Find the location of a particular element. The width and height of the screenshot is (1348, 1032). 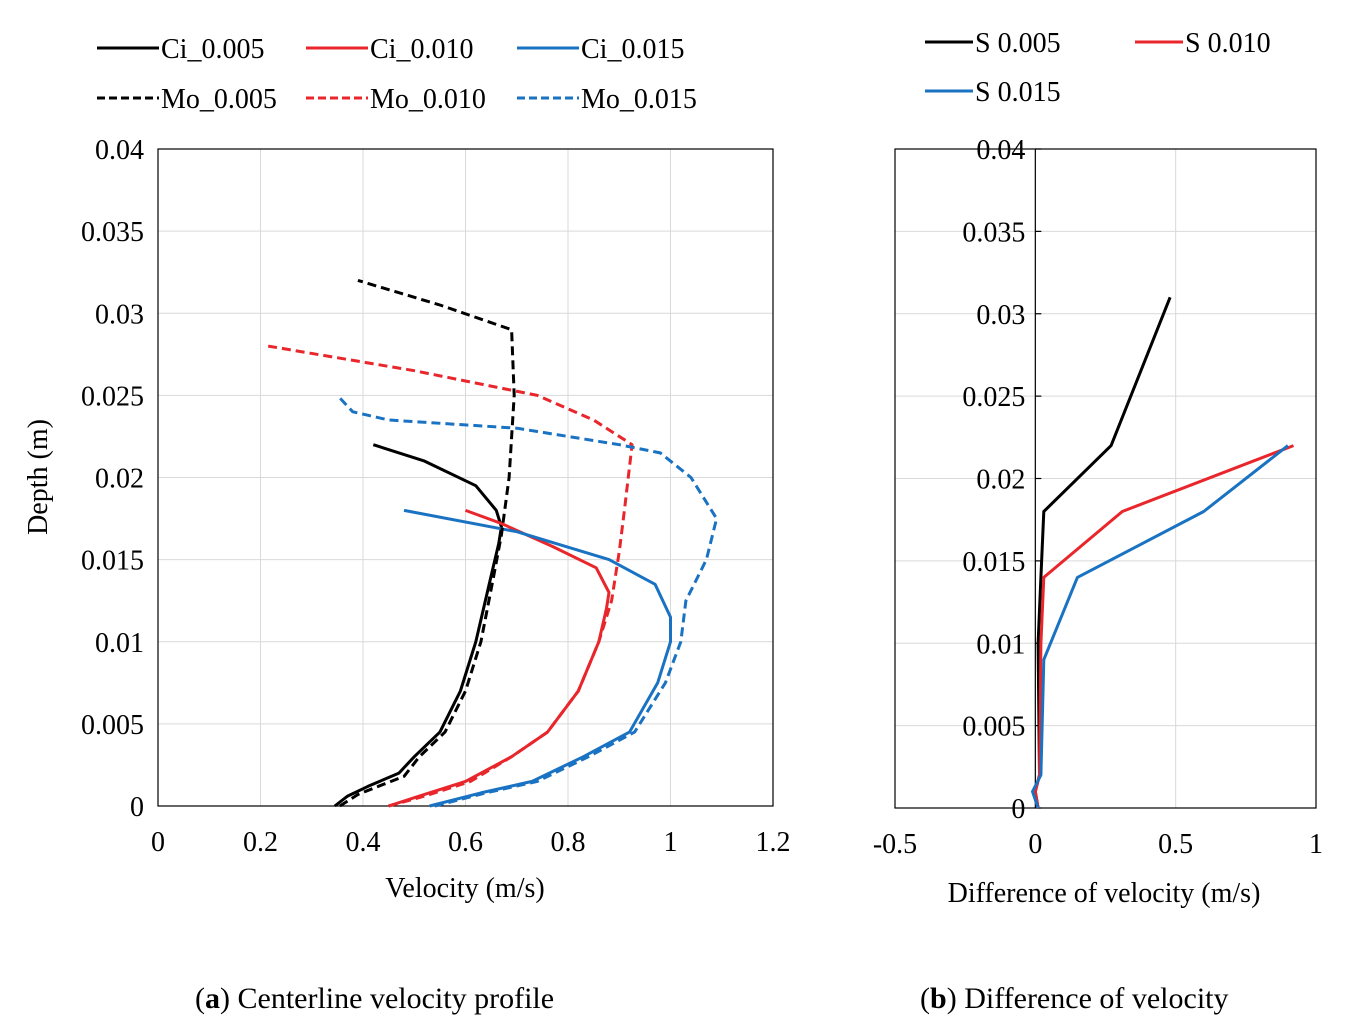

caption-b-label: b is located at coordinates (938, 998).